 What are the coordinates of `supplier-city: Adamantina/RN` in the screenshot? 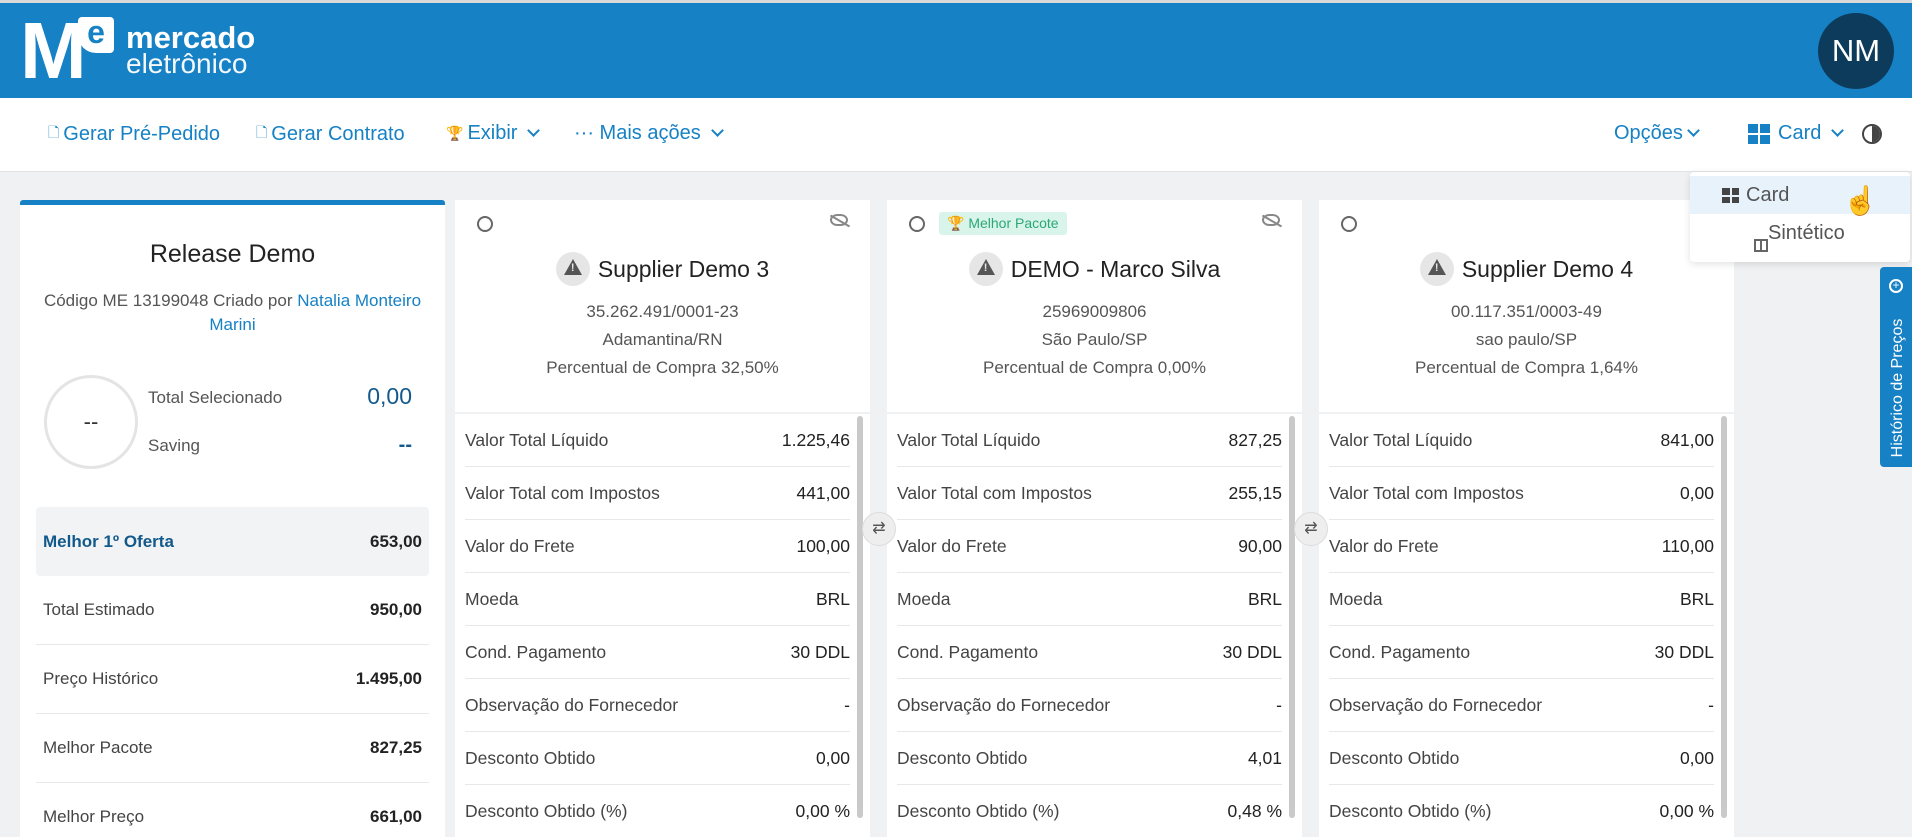 It's located at (662, 339).